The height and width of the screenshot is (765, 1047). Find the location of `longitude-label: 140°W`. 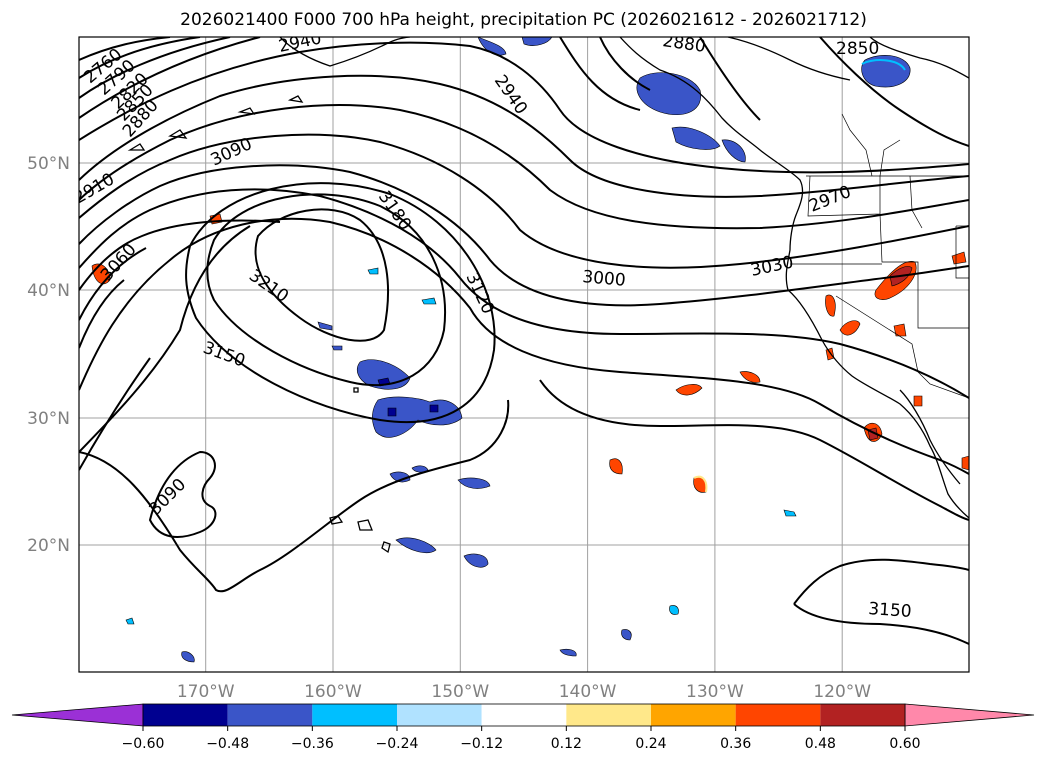

longitude-label: 140°W is located at coordinates (588, 692).